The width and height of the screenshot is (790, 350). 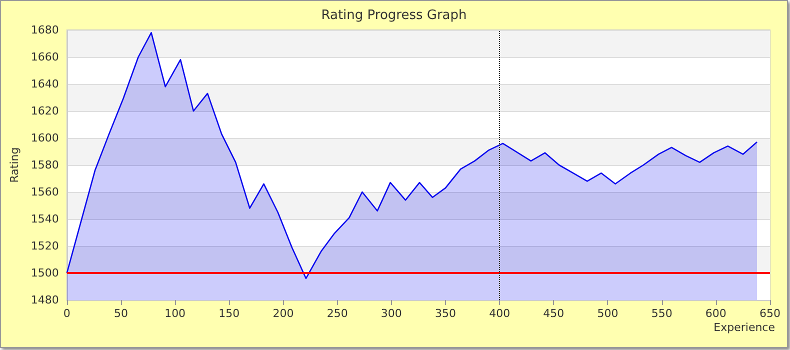 What do you see at coordinates (44, 219) in the screenshot?
I see `y-tick-label: 1540` at bounding box center [44, 219].